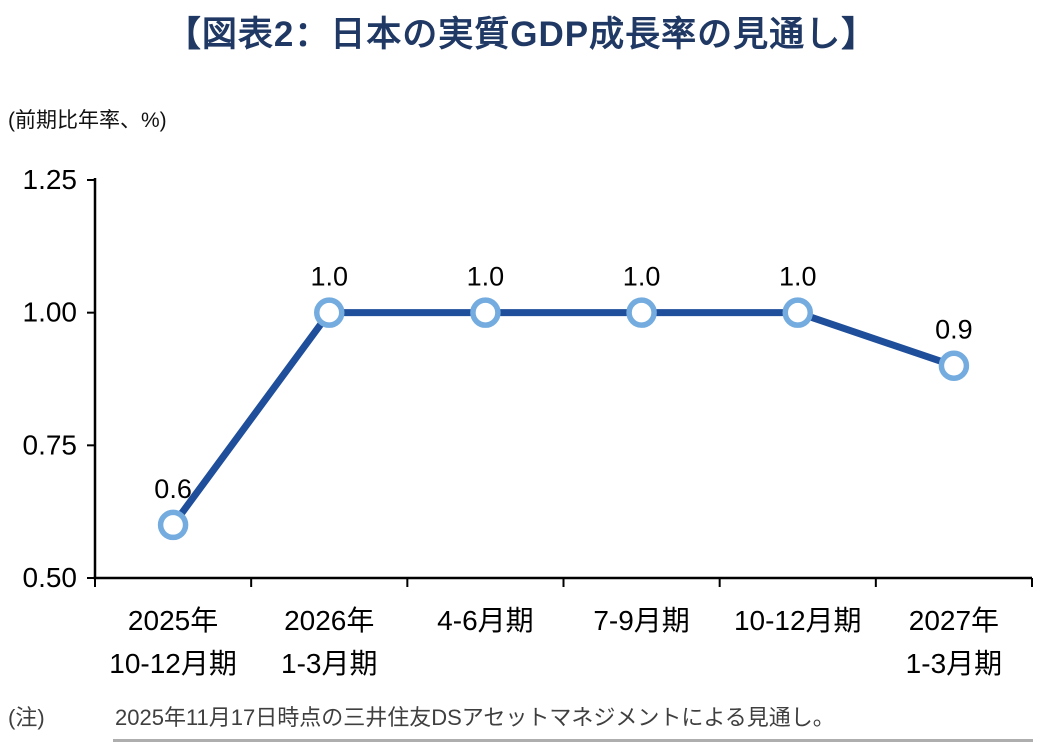 The width and height of the screenshot is (1043, 742). I want to click on svg-text: 2025年, so click(173, 620).